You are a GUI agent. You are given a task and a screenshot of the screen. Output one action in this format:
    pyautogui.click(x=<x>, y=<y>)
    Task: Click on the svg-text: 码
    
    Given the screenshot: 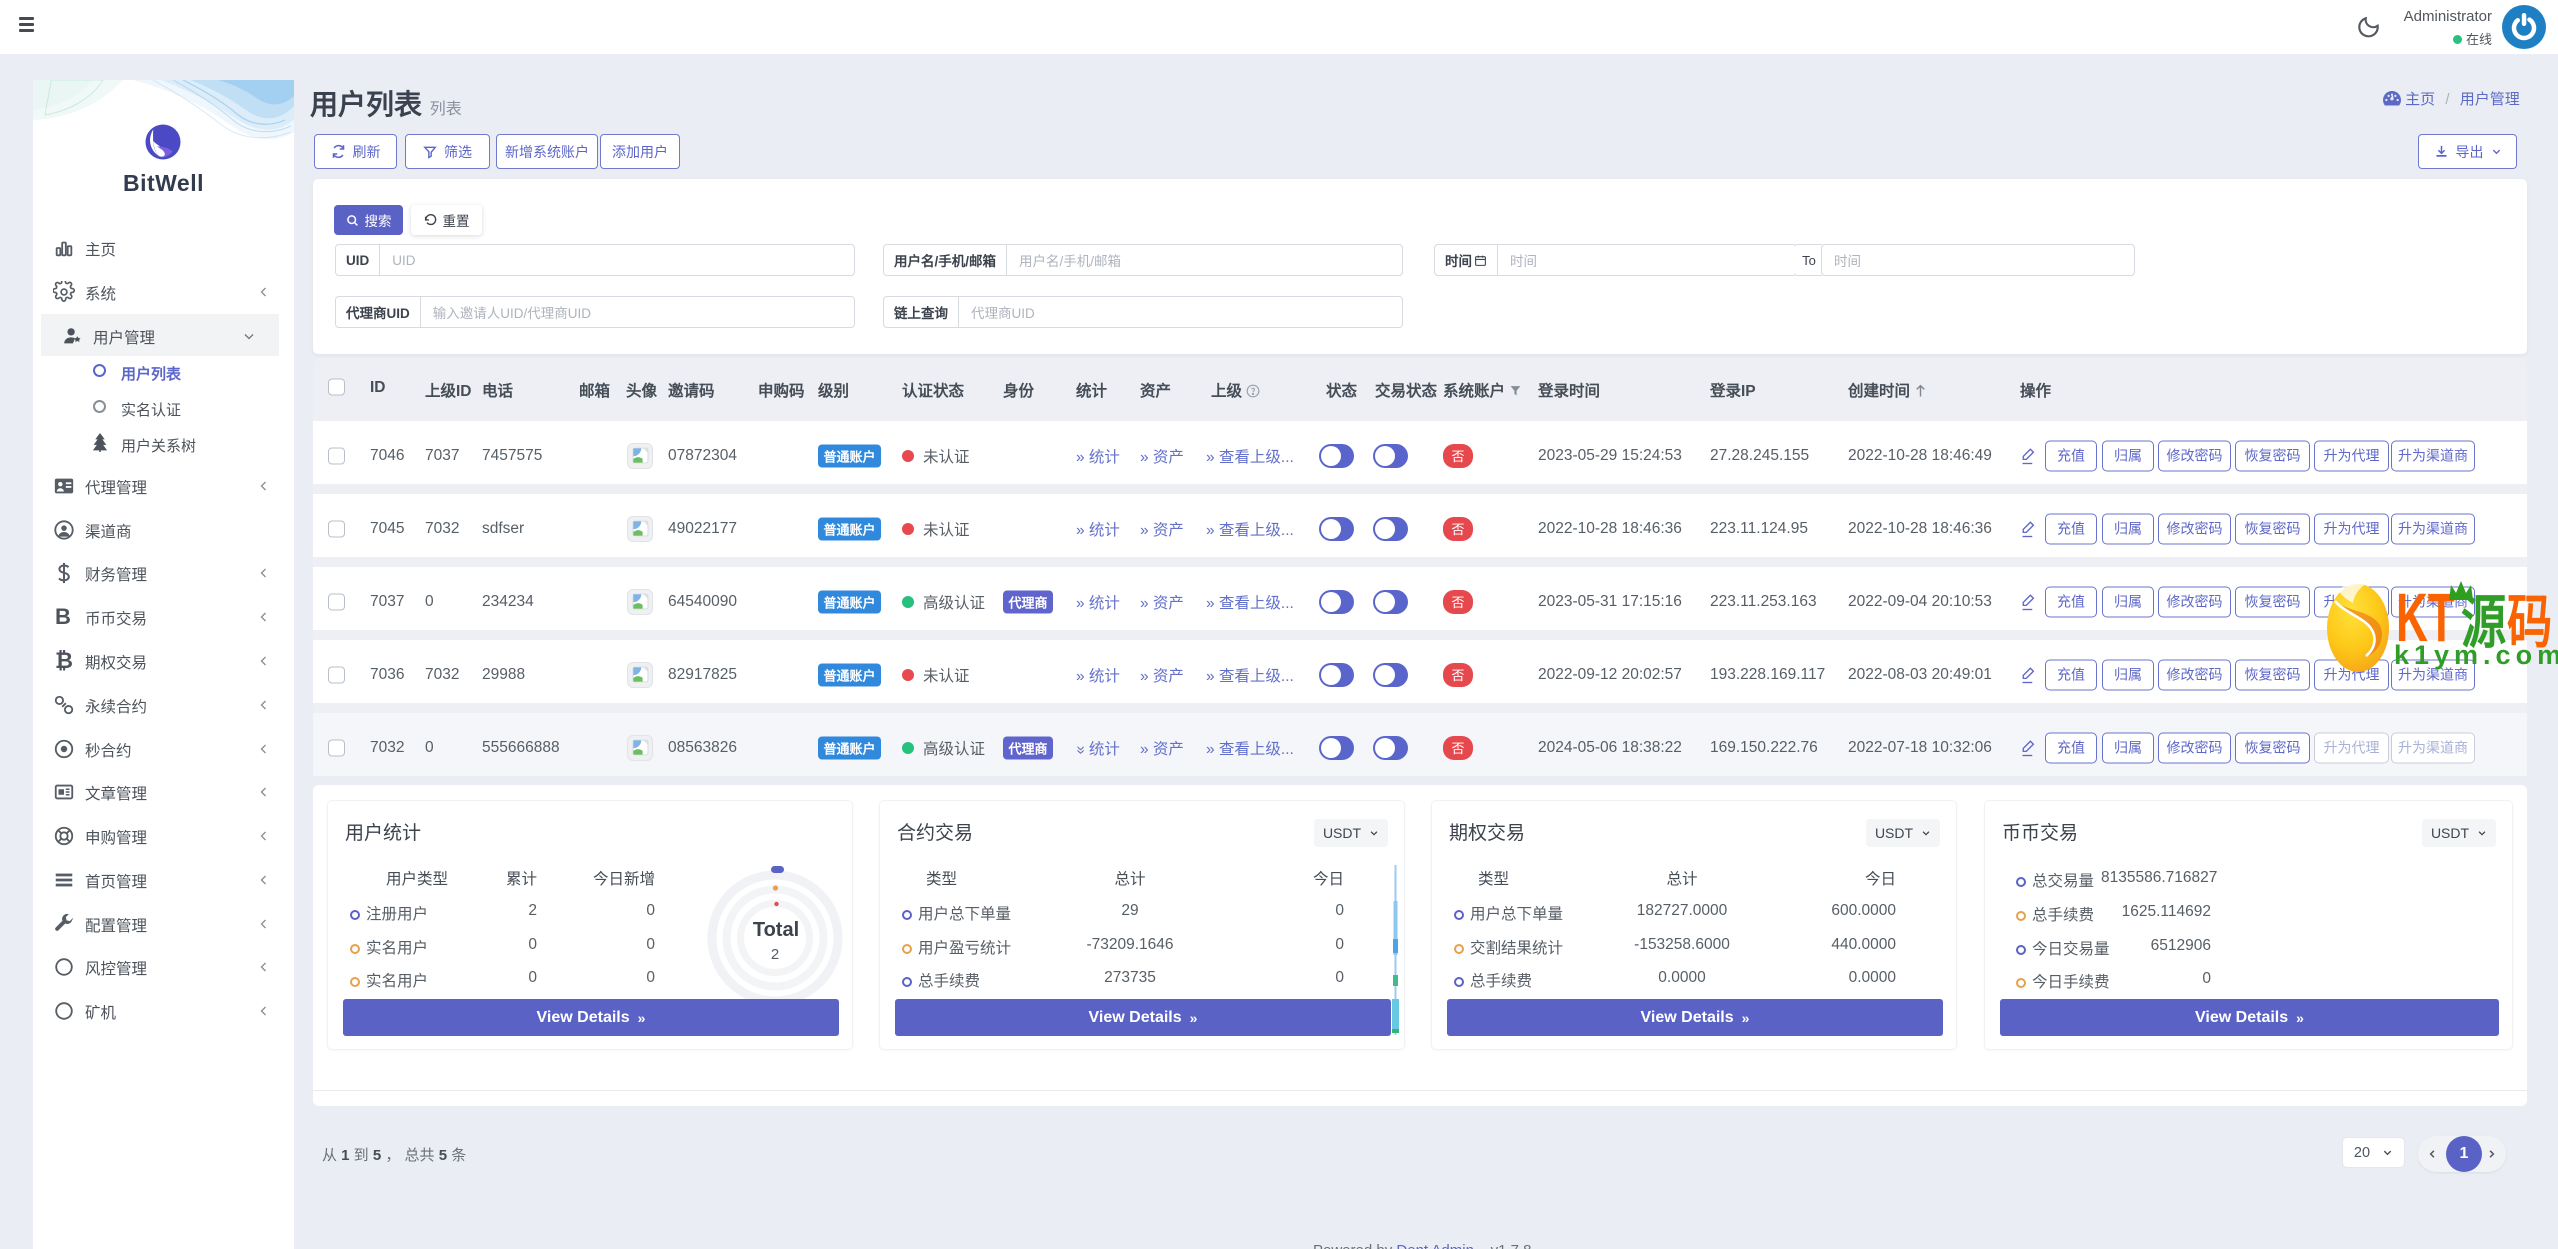 What is the action you would take?
    pyautogui.click(x=2529, y=623)
    